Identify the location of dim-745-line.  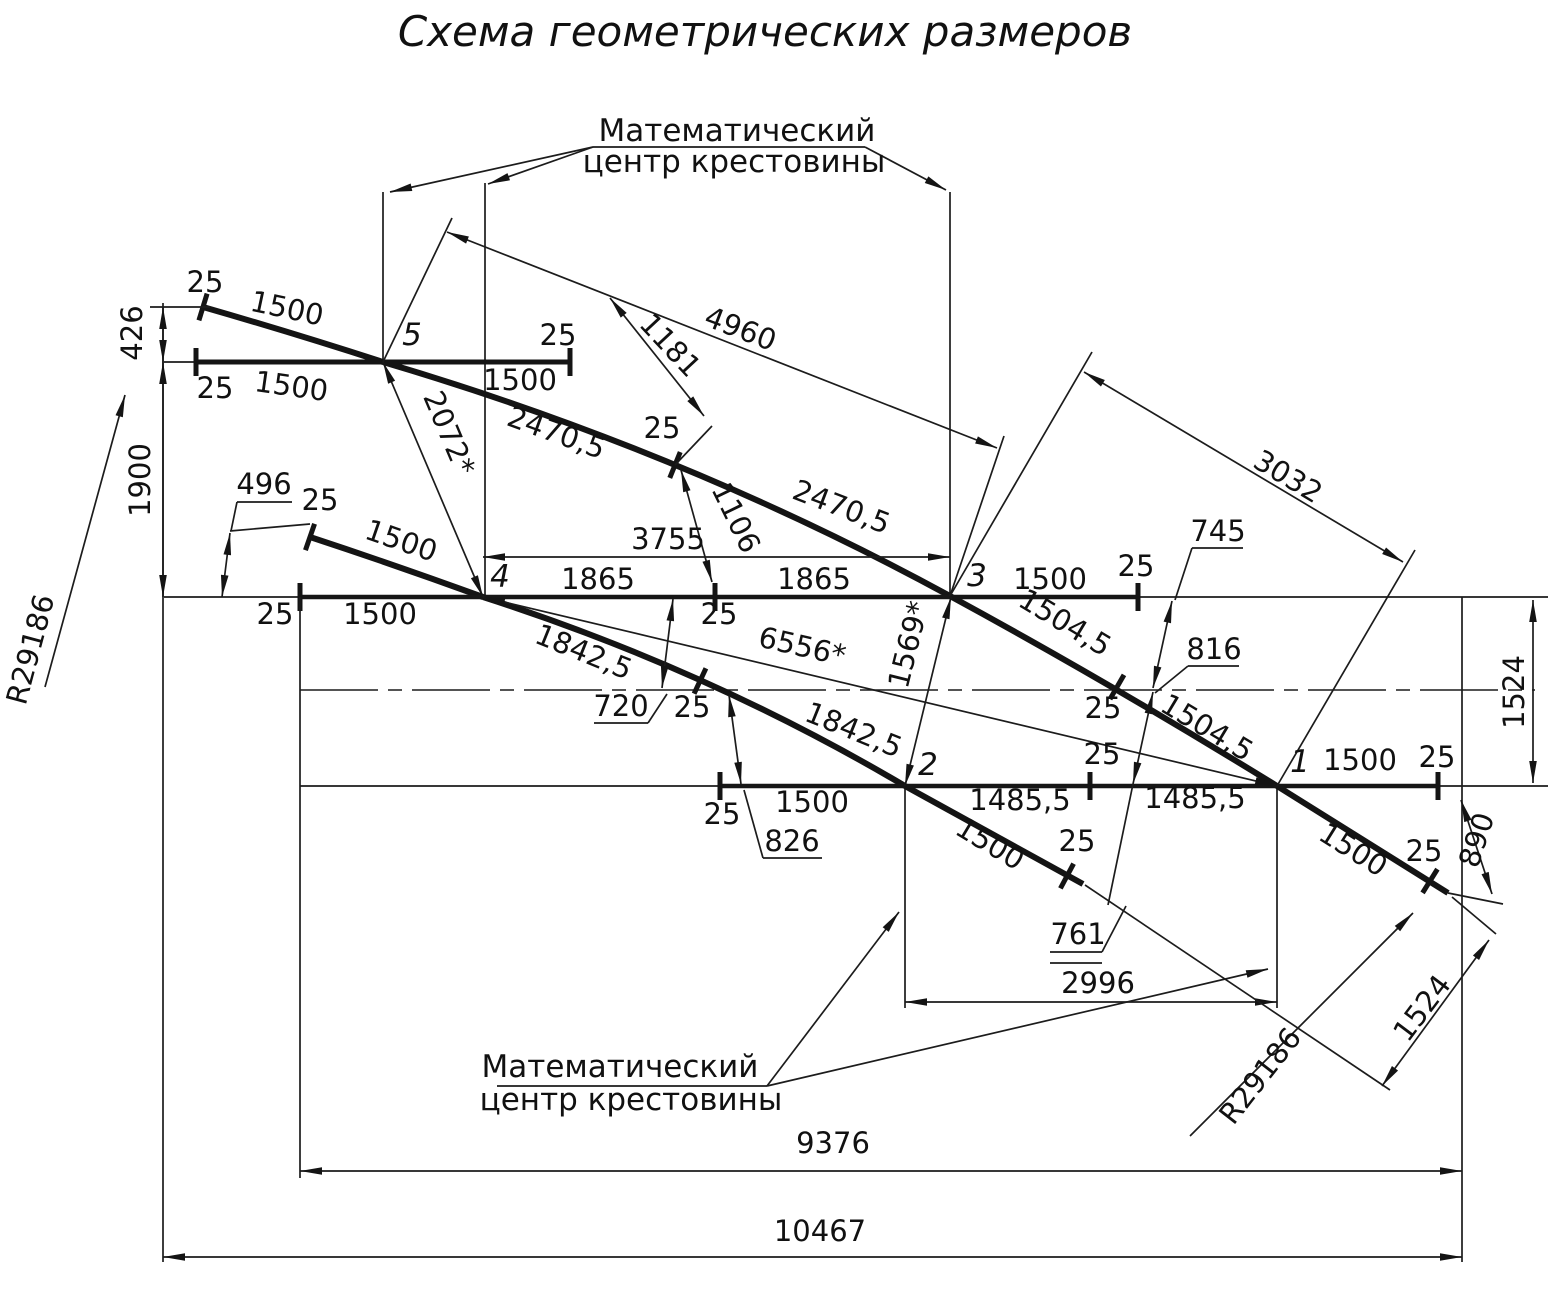
(1162, 644).